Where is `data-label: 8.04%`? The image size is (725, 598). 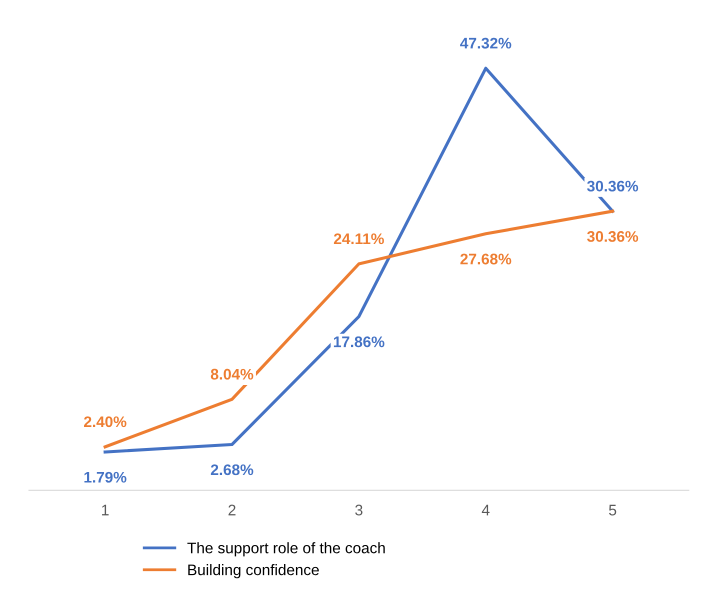 data-label: 8.04% is located at coordinates (232, 374).